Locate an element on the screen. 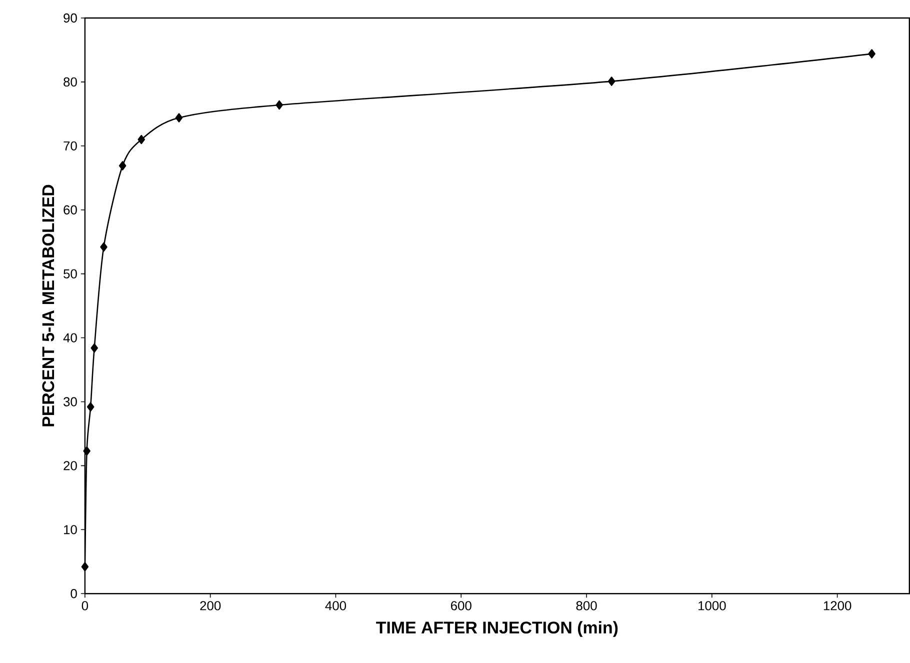 The width and height of the screenshot is (910, 663). x-tick-label: 400 is located at coordinates (335, 606).